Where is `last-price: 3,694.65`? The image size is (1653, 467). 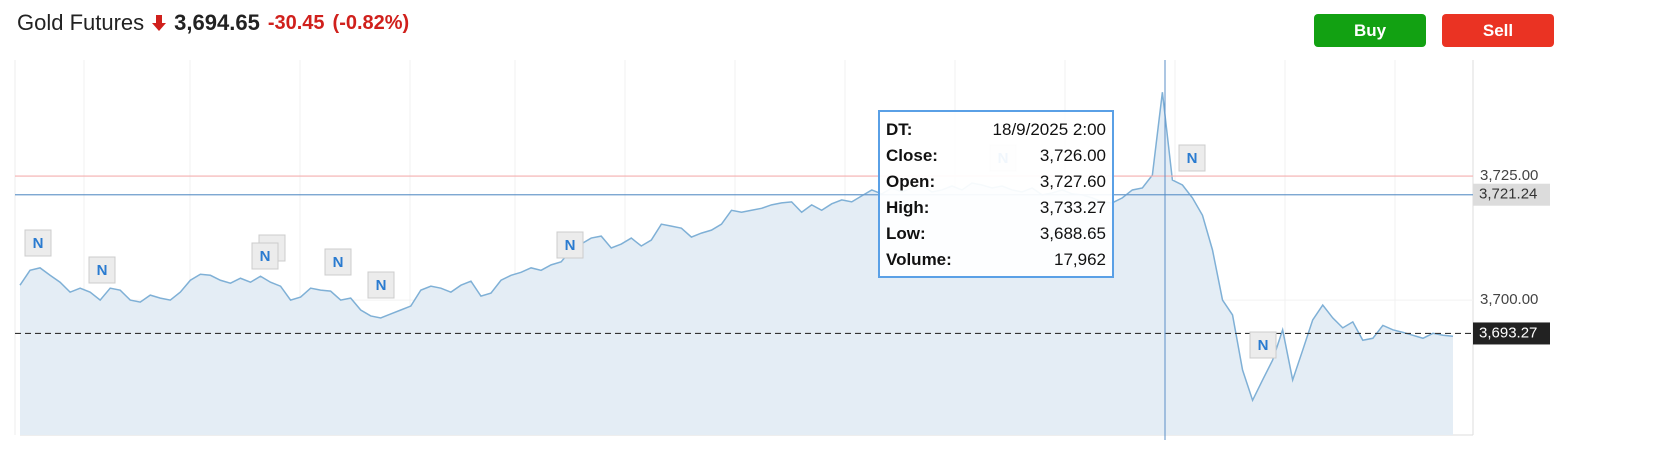
last-price: 3,694.65 is located at coordinates (217, 22).